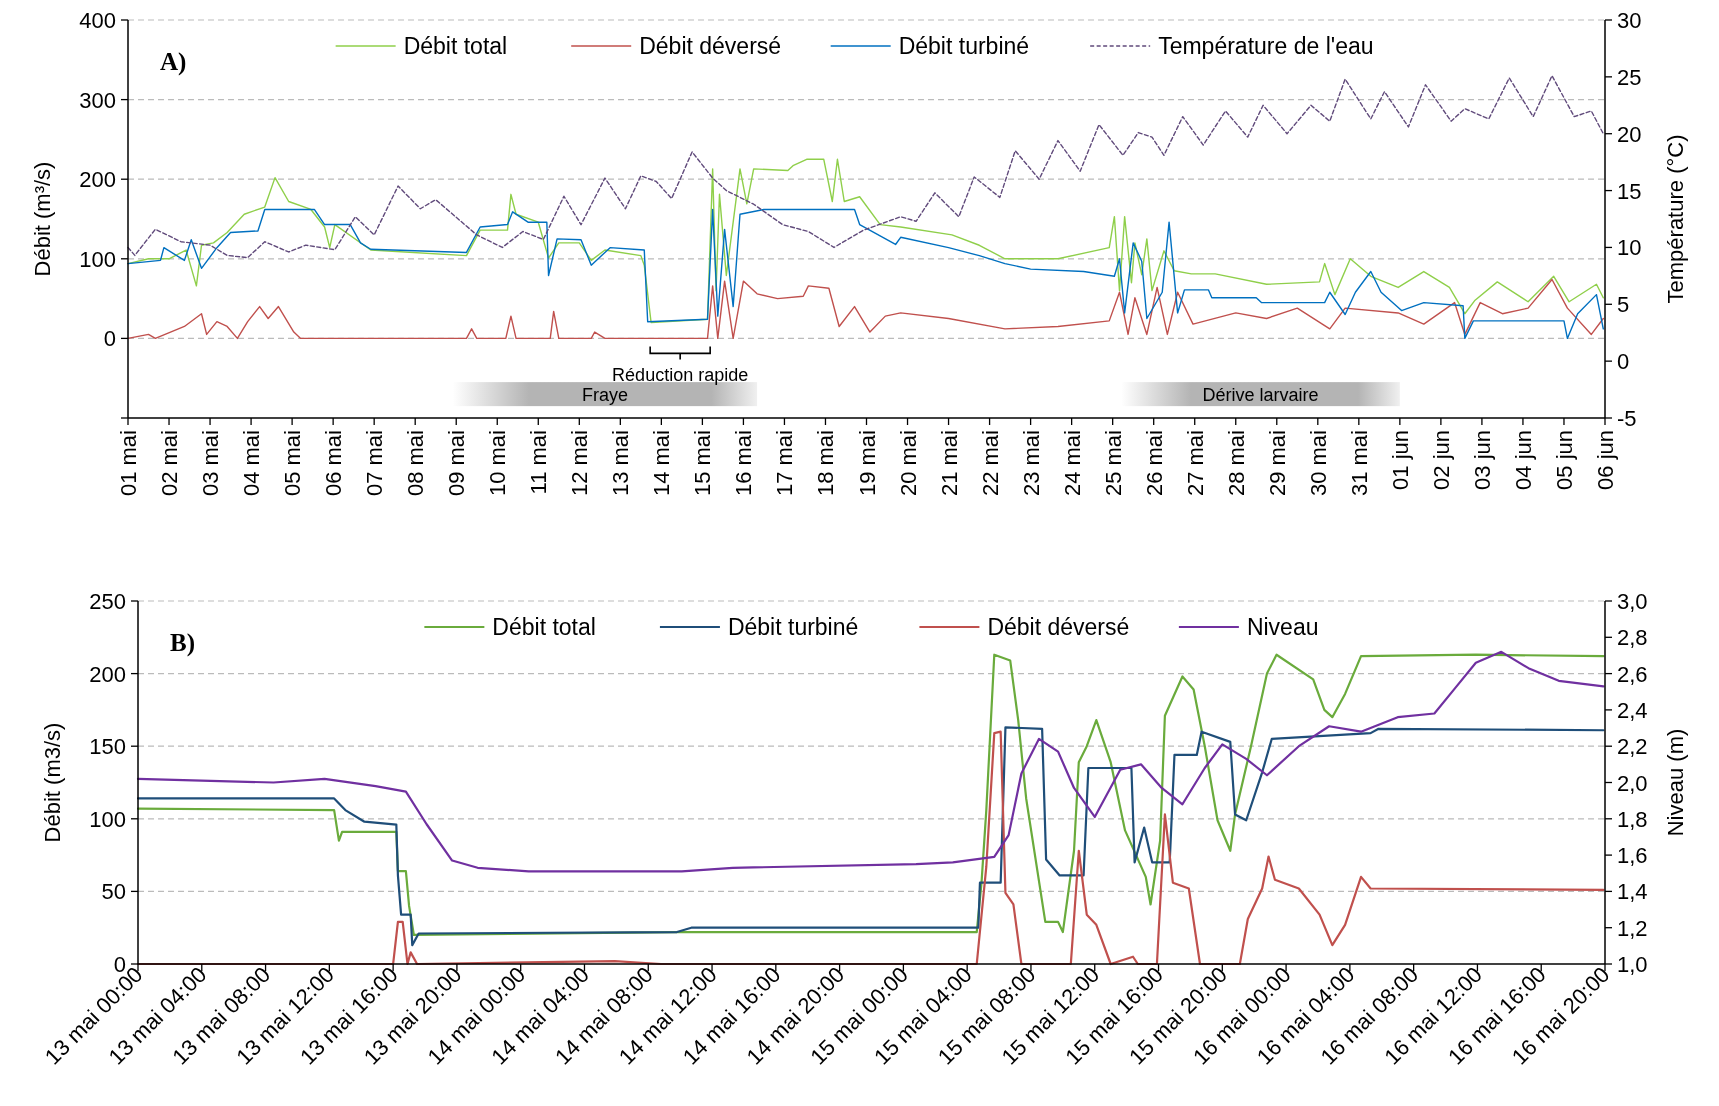 Image resolution: width=1719 pixels, height=1106 pixels. What do you see at coordinates (1266, 46) in the screenshot?
I see `legend-label: Température de l'eau` at bounding box center [1266, 46].